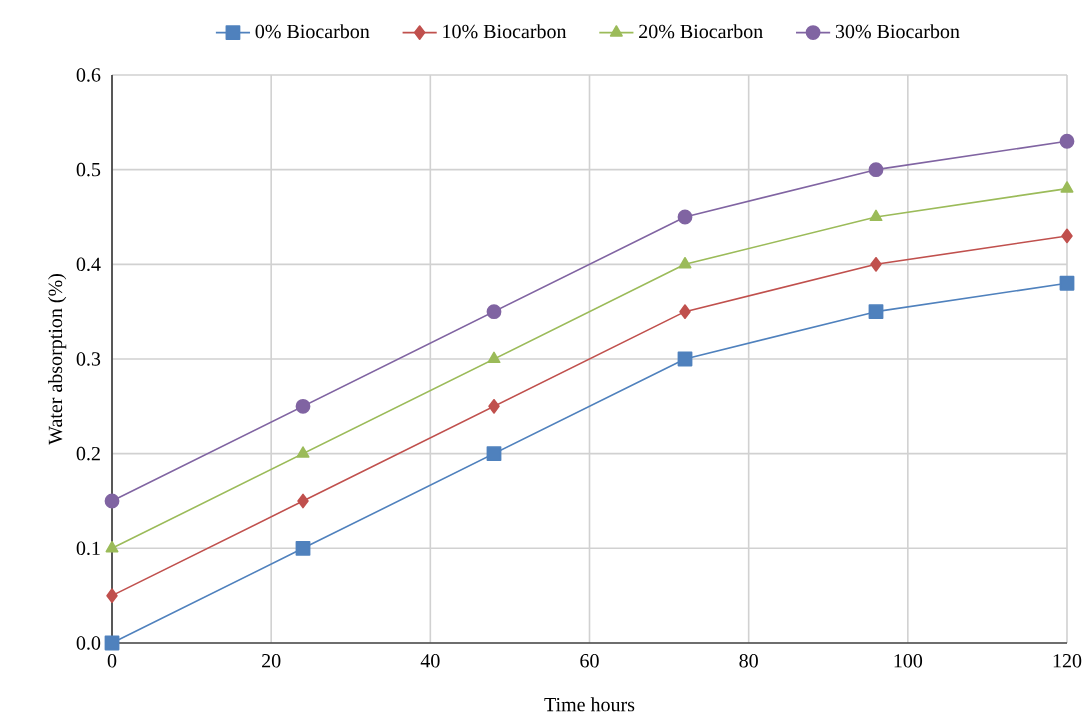 This screenshot has width=1087, height=728. Describe the element at coordinates (88, 169) in the screenshot. I see `y-tick-label: 0.5` at that location.